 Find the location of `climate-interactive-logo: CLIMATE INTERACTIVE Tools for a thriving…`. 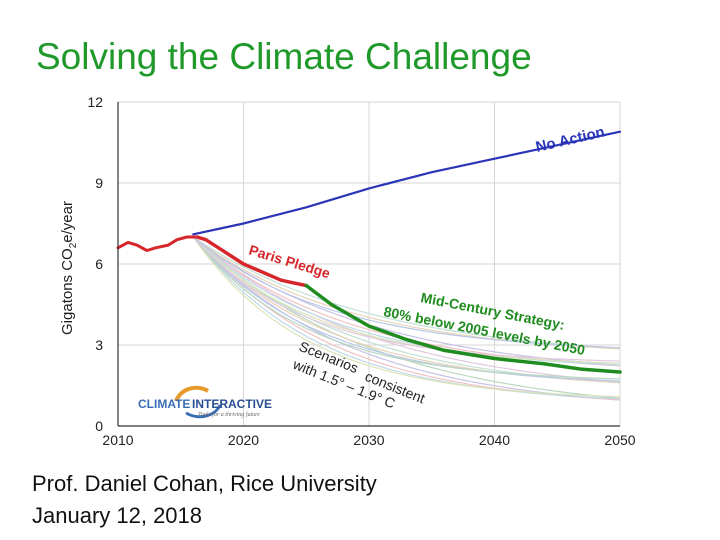

climate-interactive-logo: CLIMATE INTERACTIVE Tools for a thriving… is located at coordinates (205, 402).